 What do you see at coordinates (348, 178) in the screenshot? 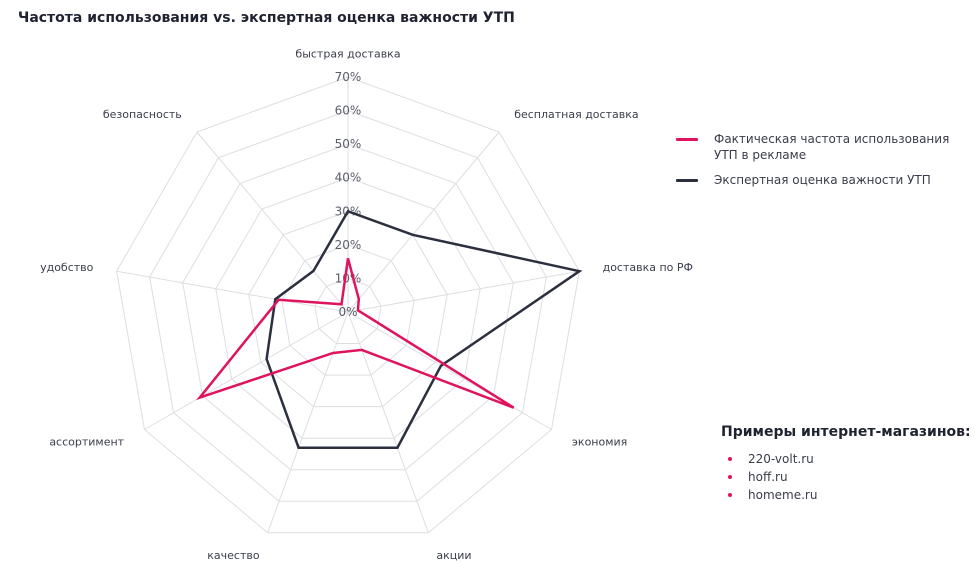
I see `radial-tick-label: 40%` at bounding box center [348, 178].